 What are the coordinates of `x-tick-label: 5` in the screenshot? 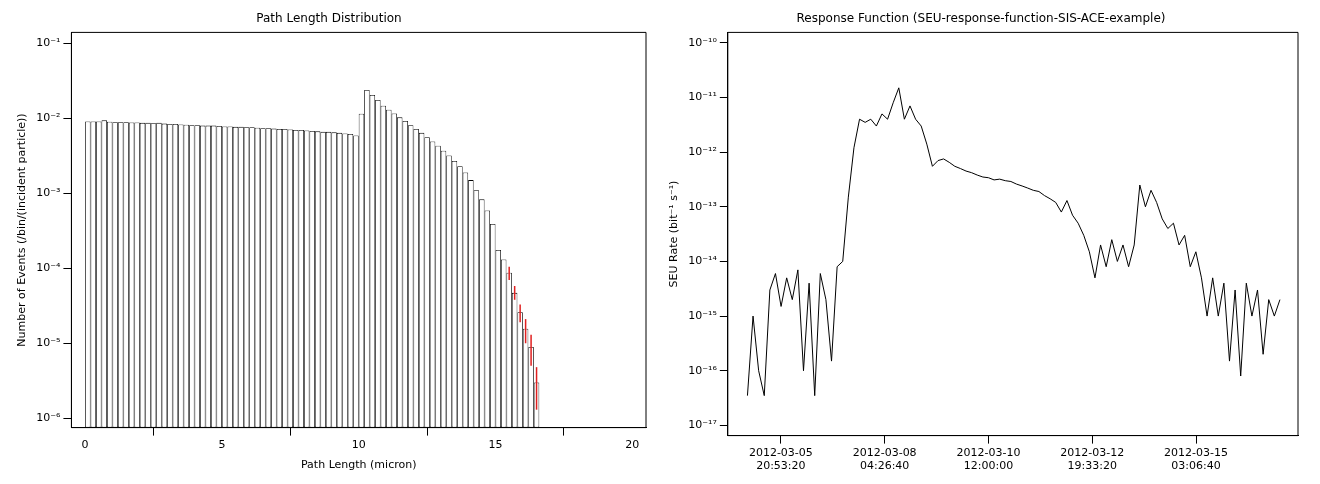 It's located at (222, 445).